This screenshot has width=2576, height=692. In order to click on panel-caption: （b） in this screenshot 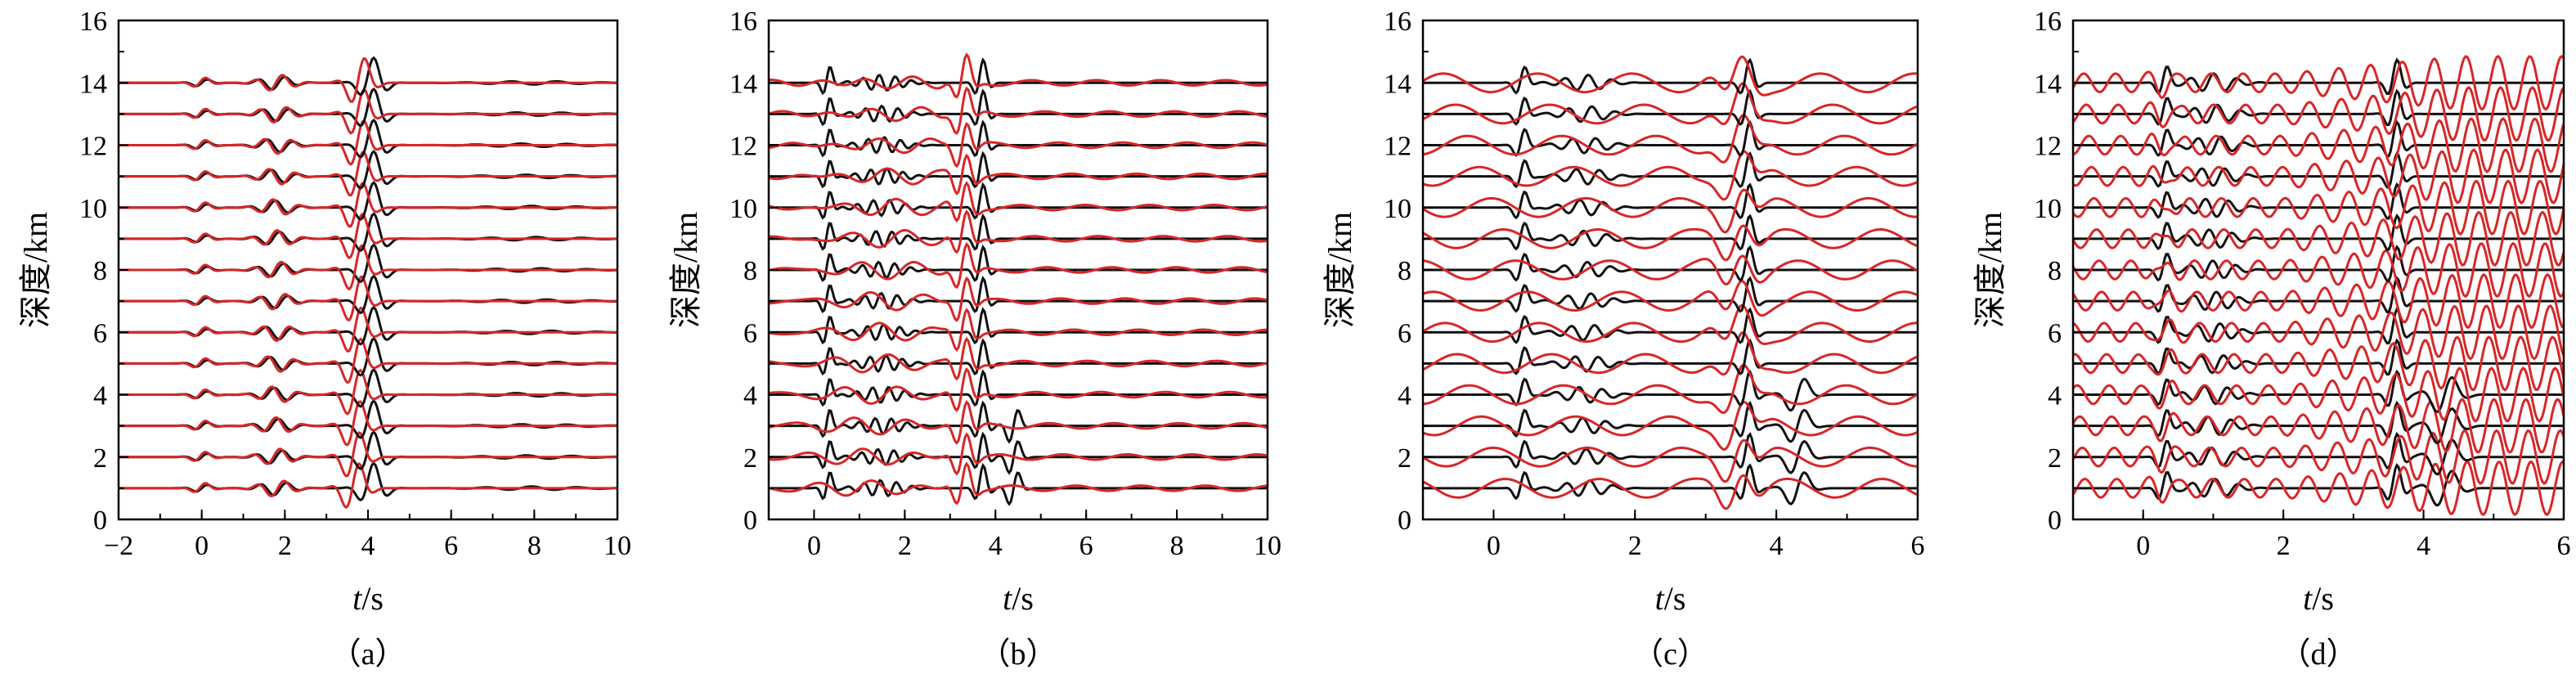, I will do `click(1018, 654)`.